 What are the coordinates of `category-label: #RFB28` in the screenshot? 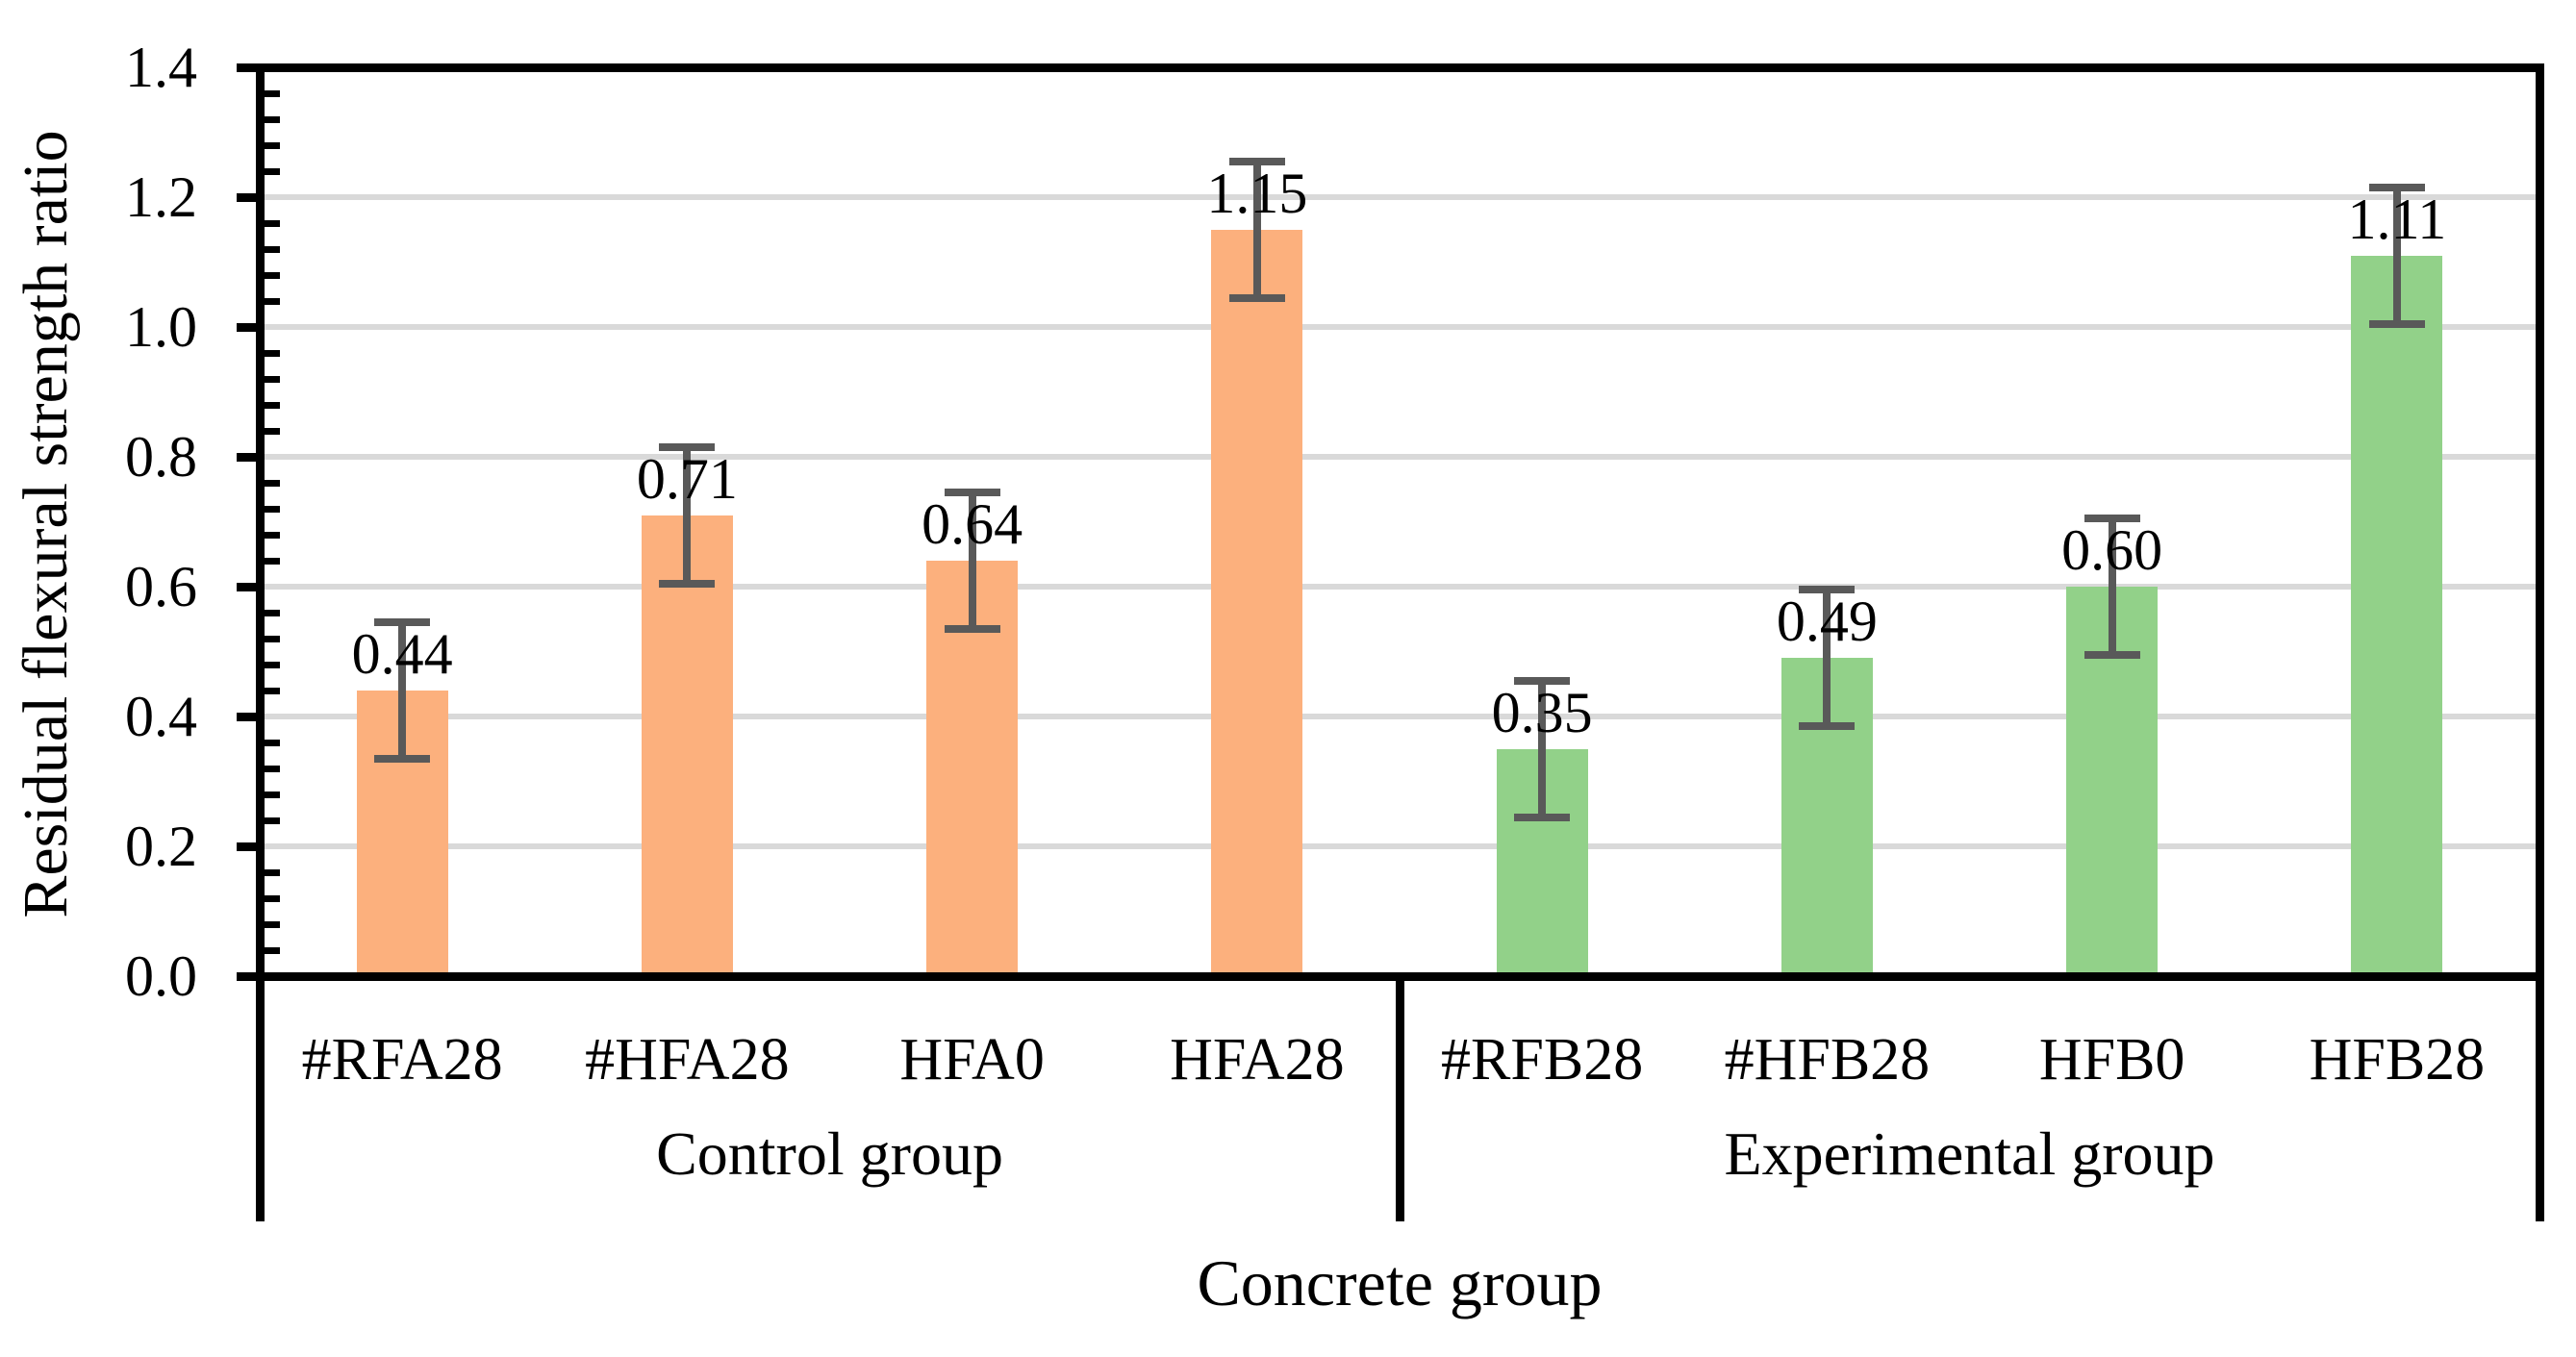 It's located at (1543, 1060).